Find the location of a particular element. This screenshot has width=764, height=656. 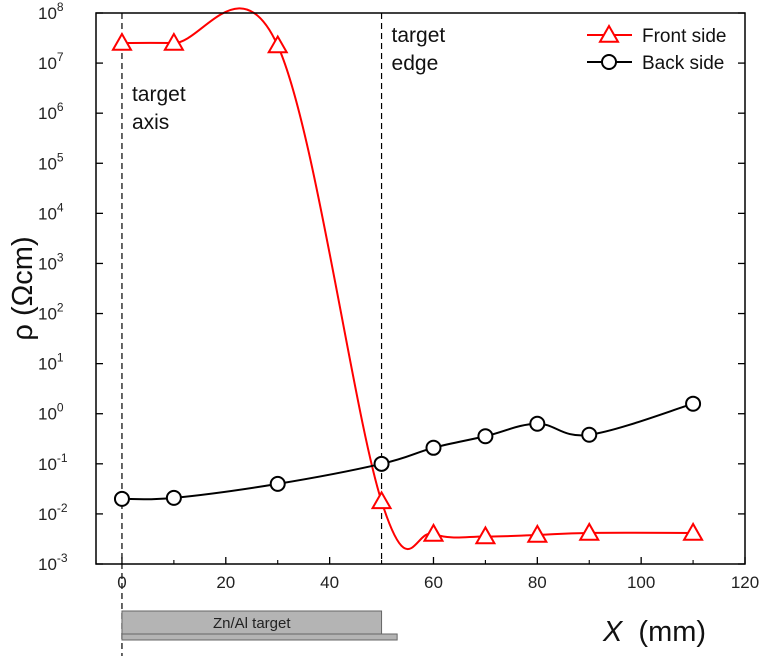

y-tick-label: 10⁵ is located at coordinates (51, 161).